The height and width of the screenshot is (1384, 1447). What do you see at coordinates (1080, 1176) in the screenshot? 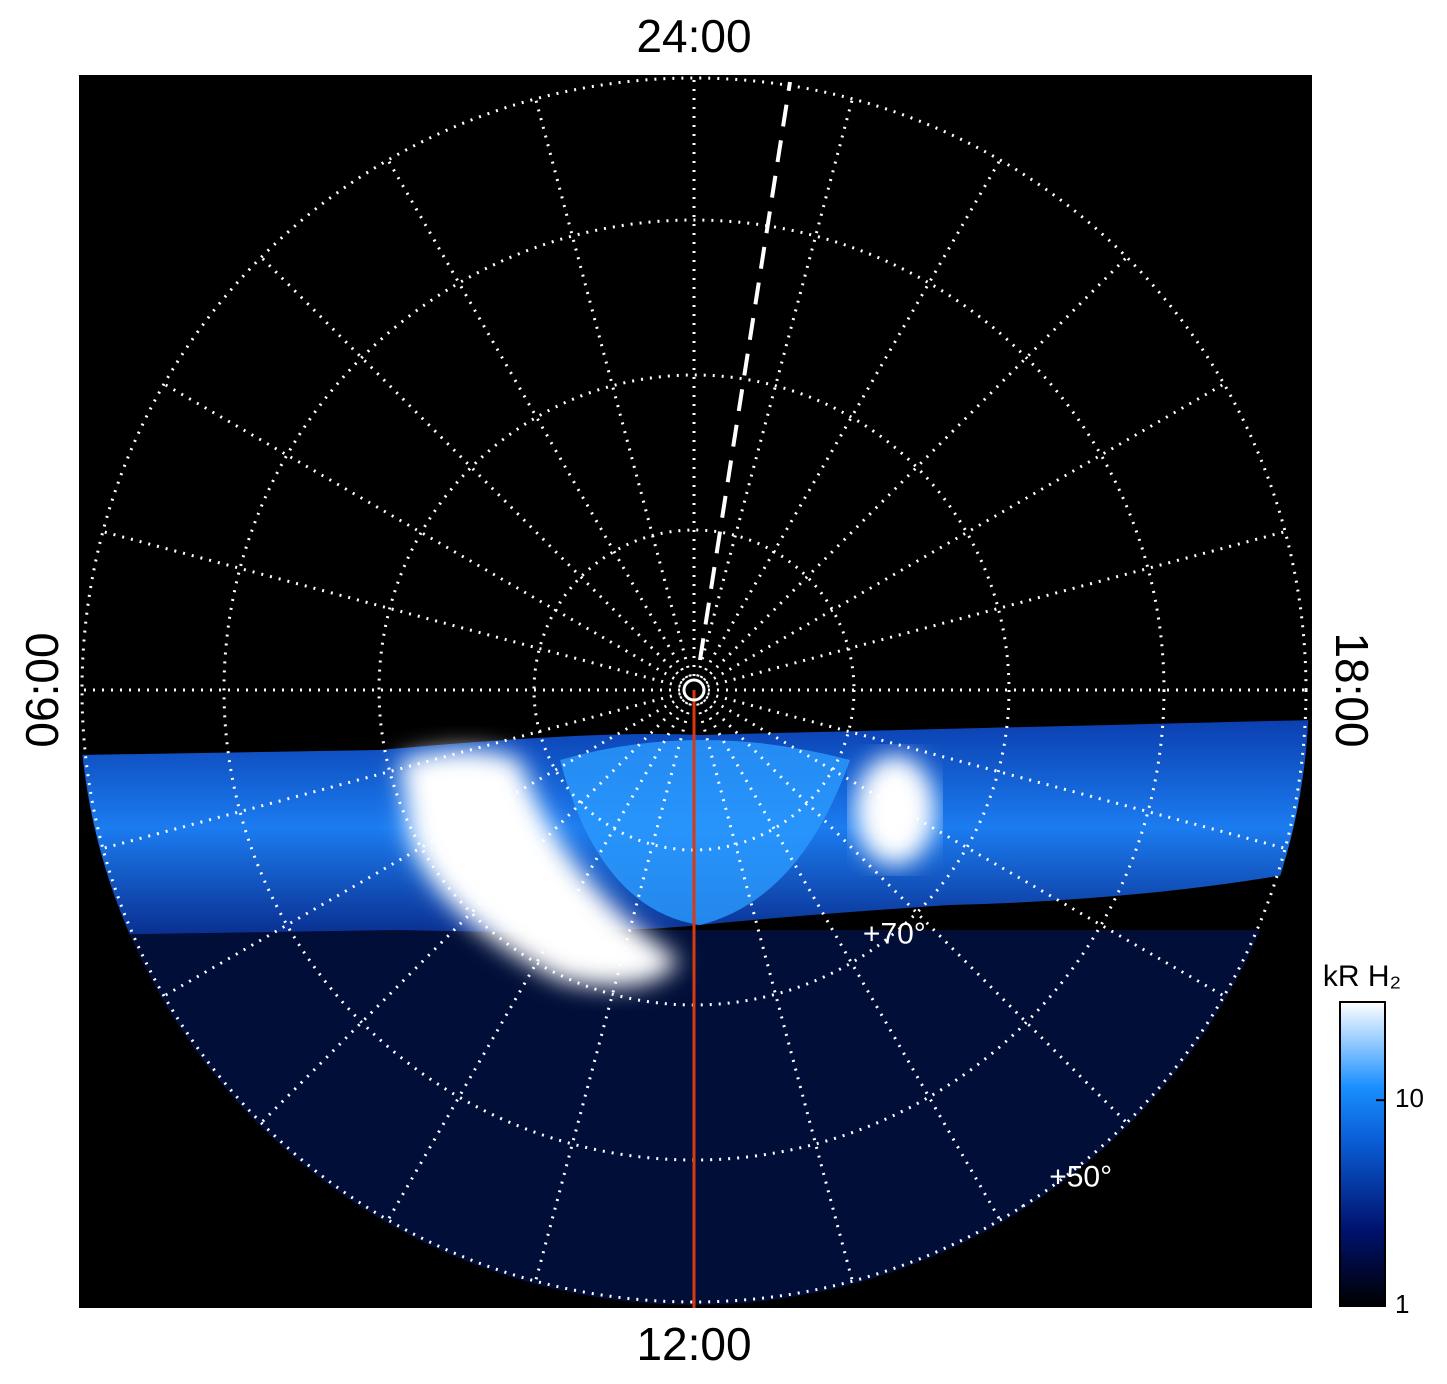
I see `latitude-label: +50°` at bounding box center [1080, 1176].